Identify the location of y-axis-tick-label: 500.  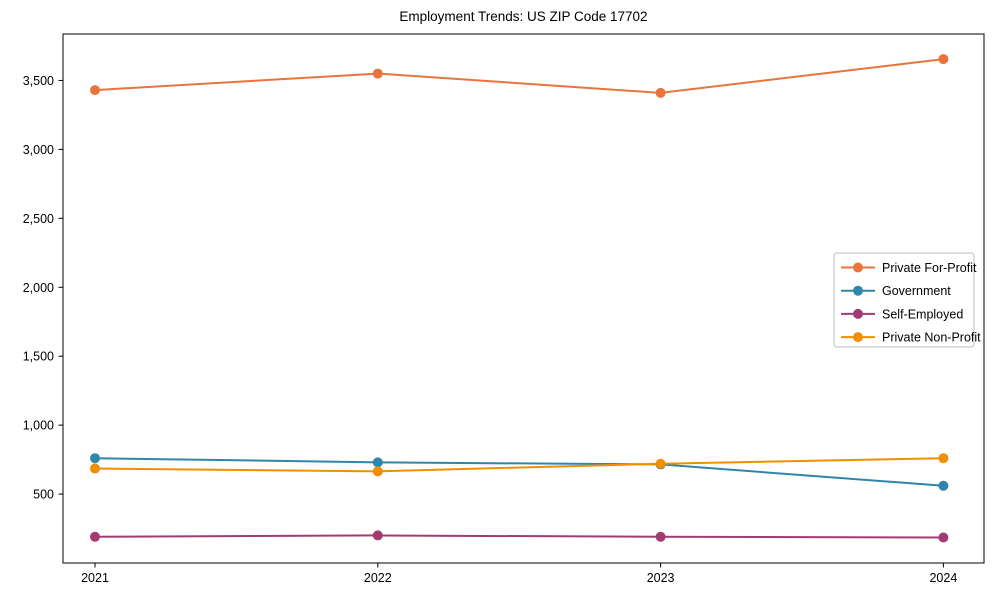
(43, 495).